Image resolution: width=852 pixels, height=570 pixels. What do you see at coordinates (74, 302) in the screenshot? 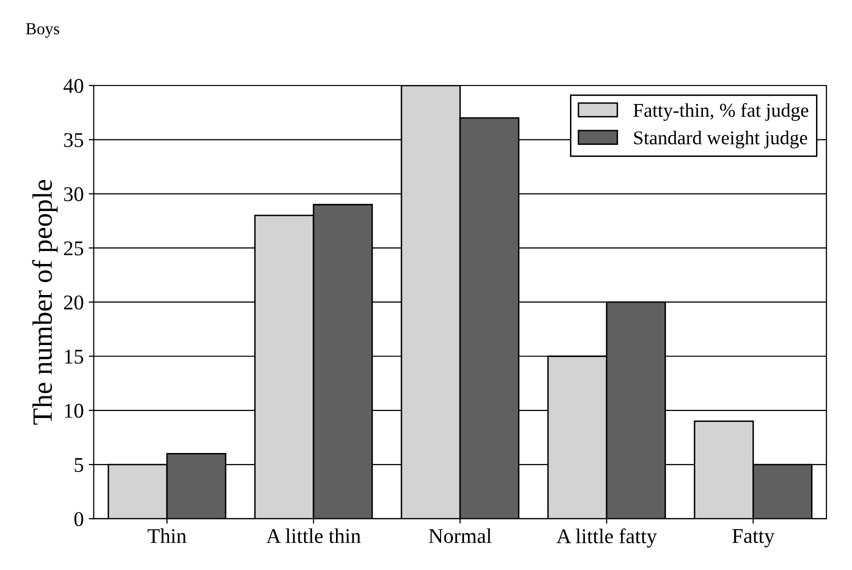
I see `y-tick-label: 20` at bounding box center [74, 302].